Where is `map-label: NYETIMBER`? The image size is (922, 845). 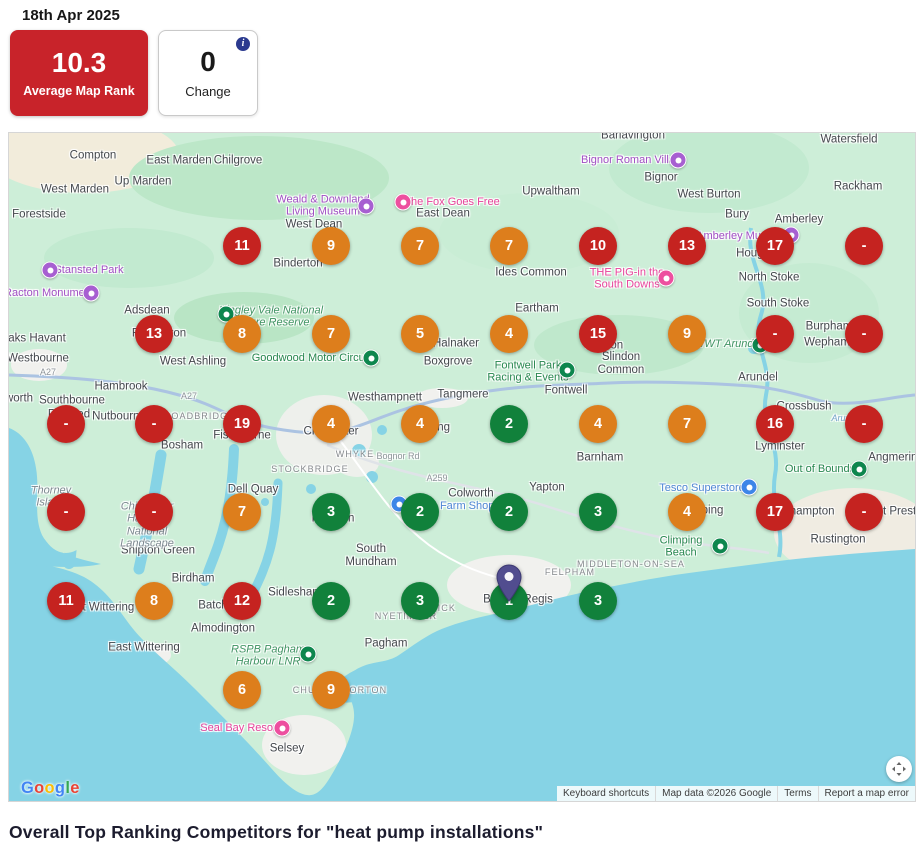
map-label: NYETIMBER is located at coordinates (406, 615).